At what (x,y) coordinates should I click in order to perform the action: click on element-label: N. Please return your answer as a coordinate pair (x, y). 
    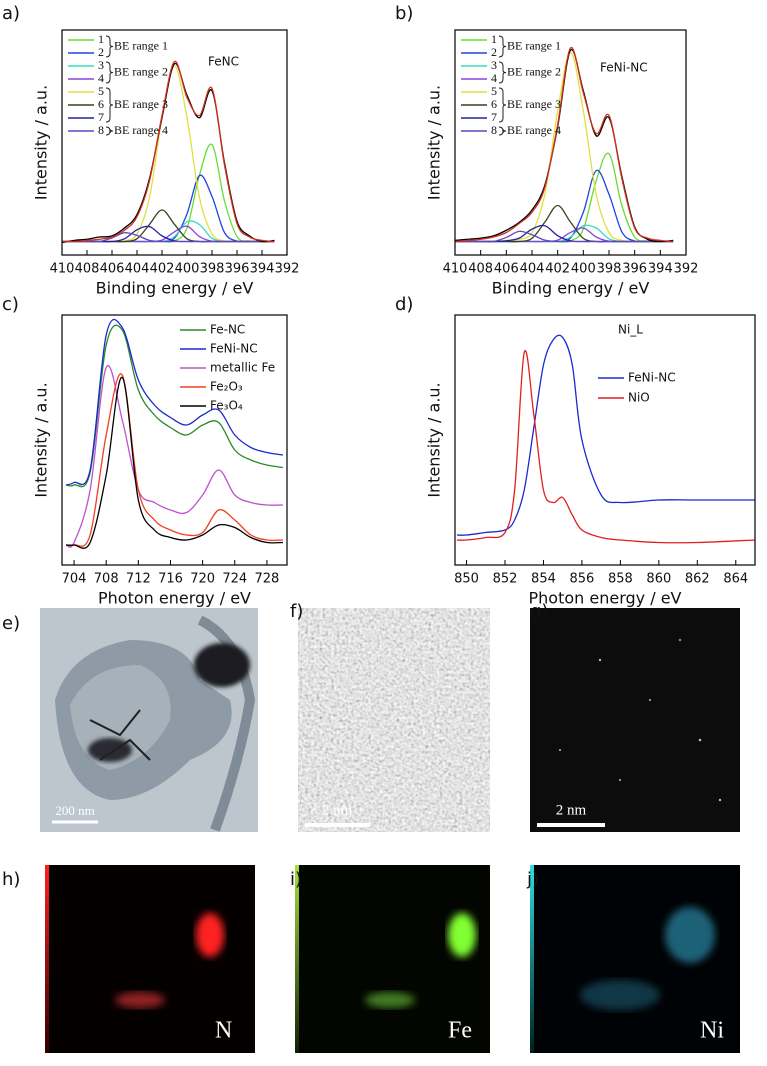
    Looking at the image, I should click on (223, 1031).